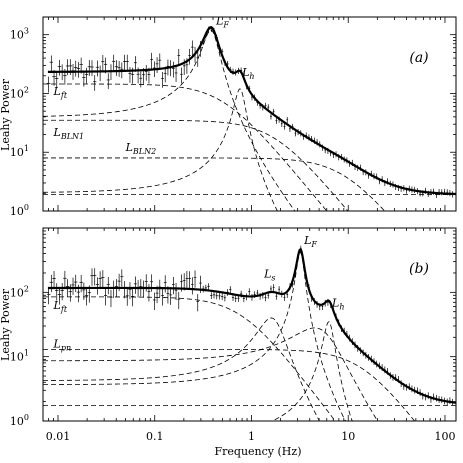 The width and height of the screenshot is (463, 463). Describe the element at coordinates (418, 58) in the screenshot. I see `panel-tag: (a)` at that location.